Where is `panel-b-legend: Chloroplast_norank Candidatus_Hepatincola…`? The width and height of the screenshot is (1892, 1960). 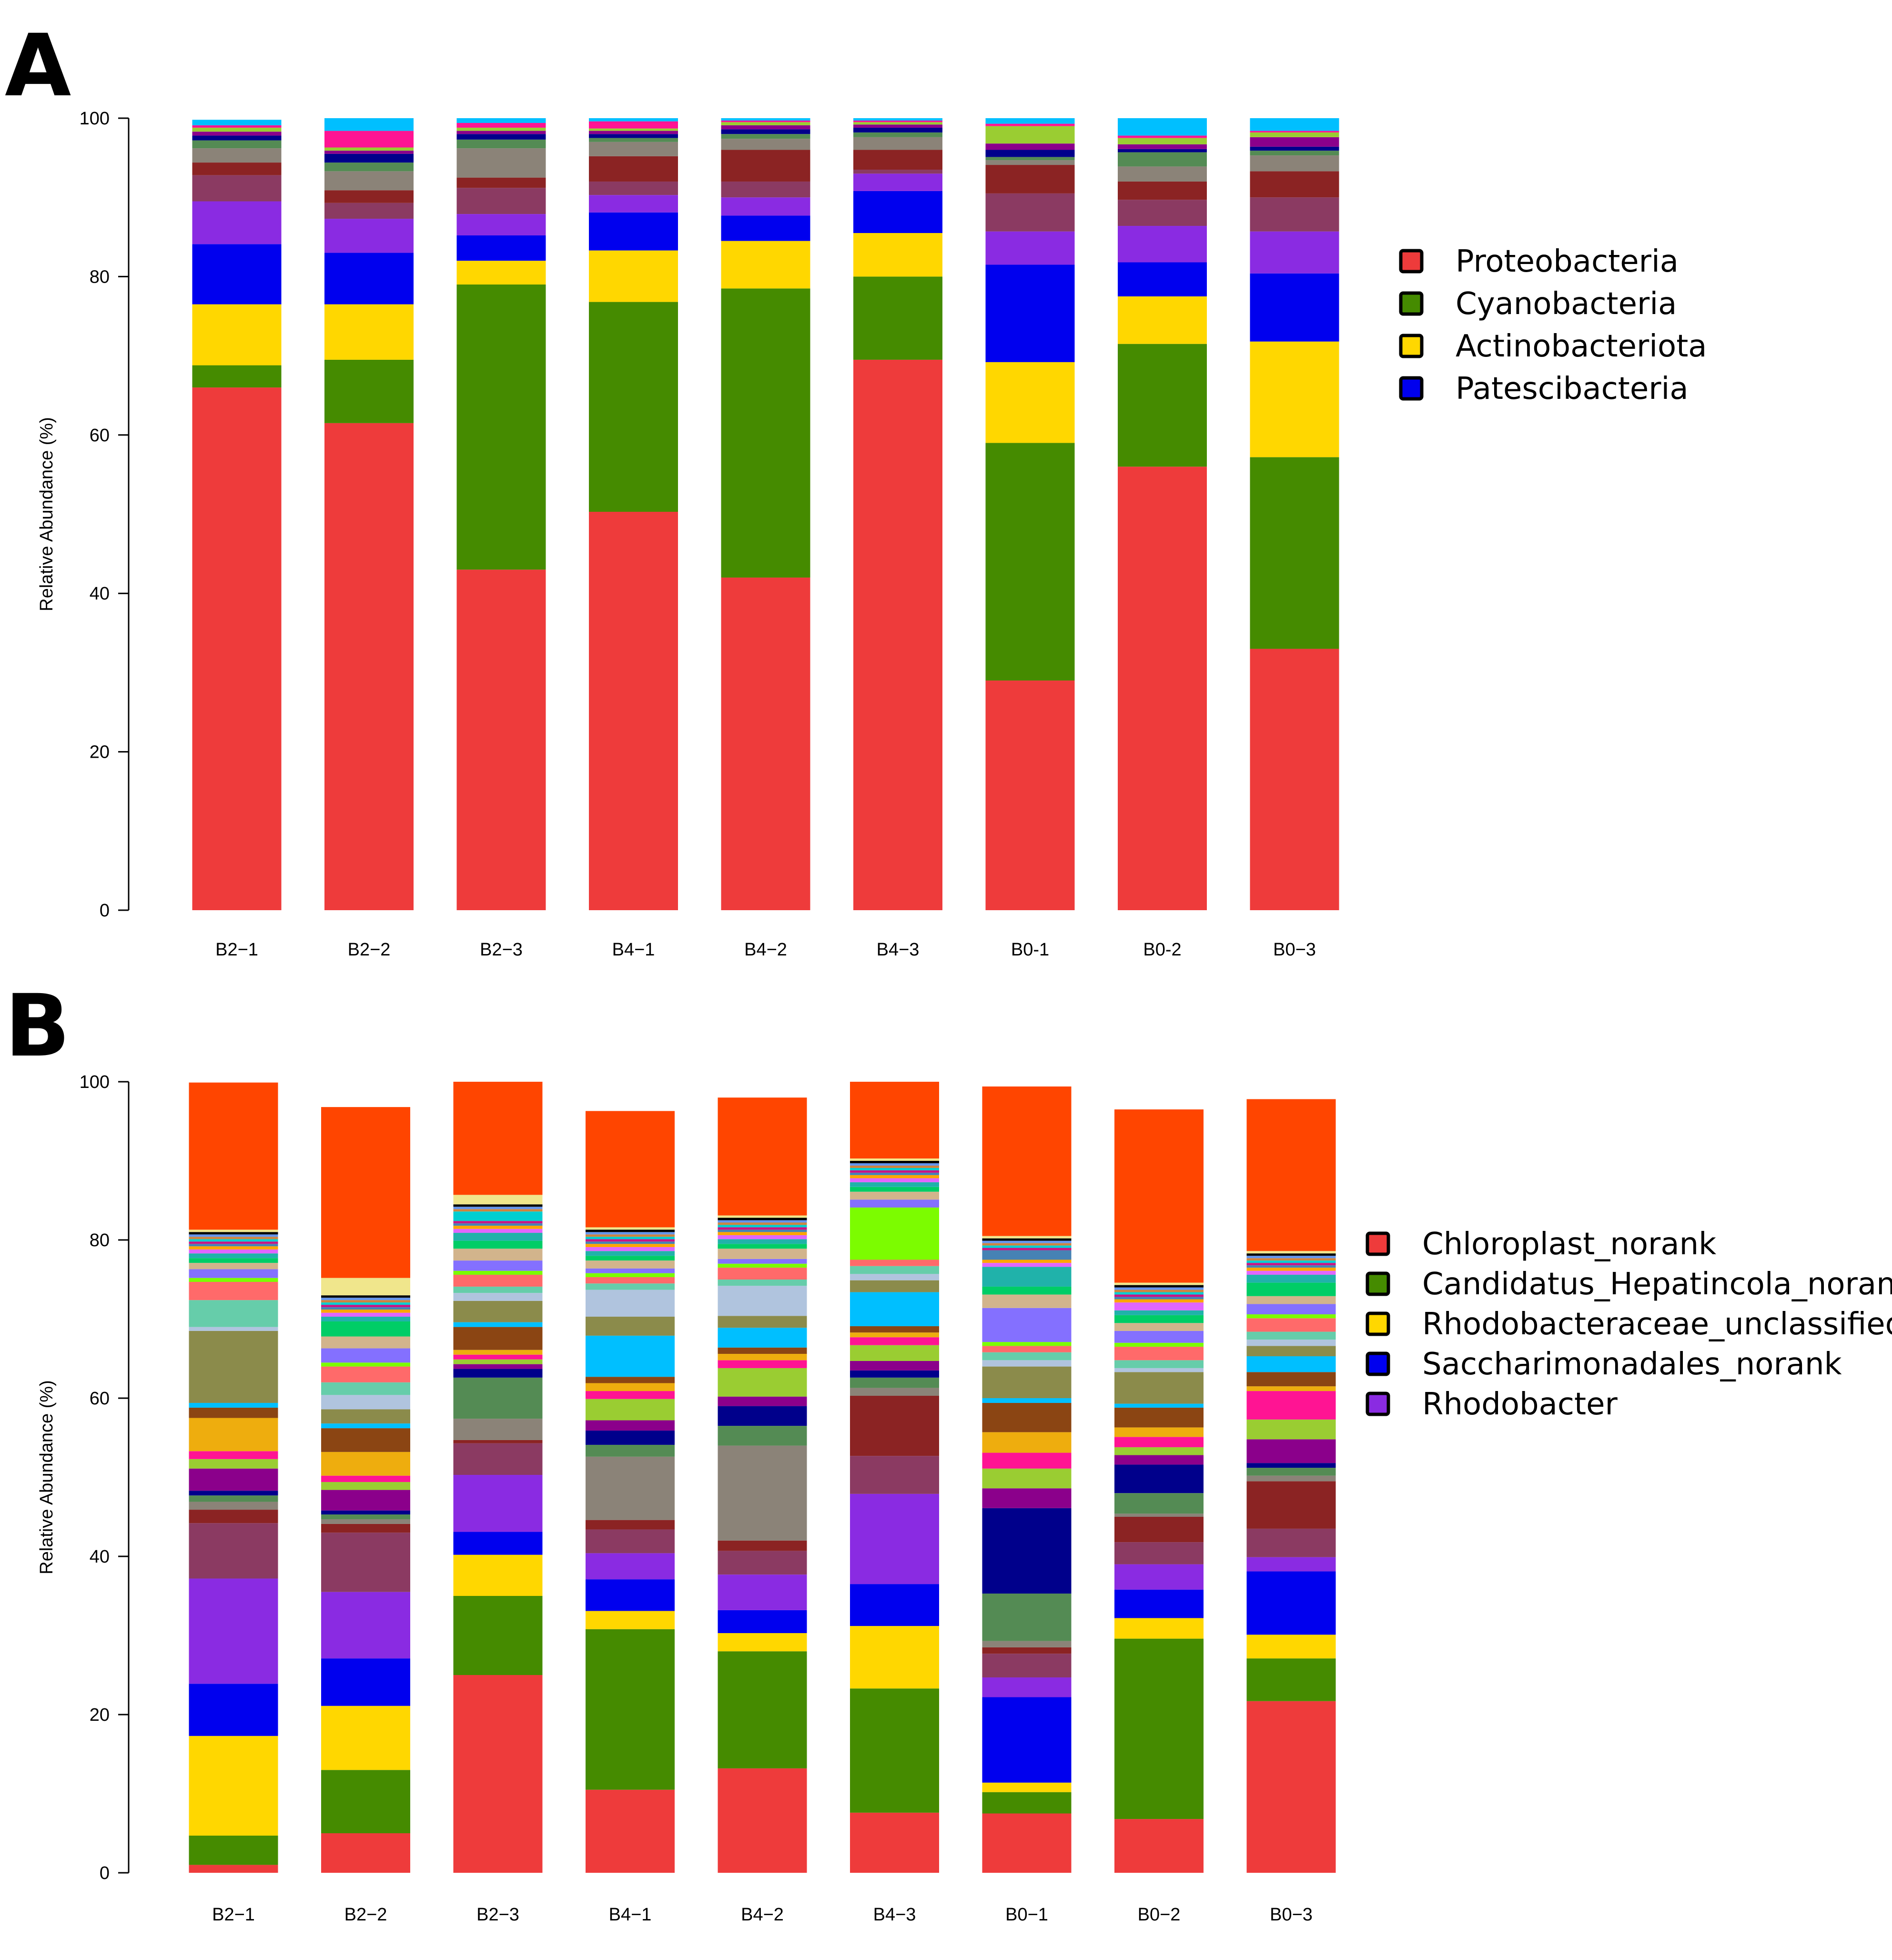
panel-b-legend: Chloroplast_norank Candidatus_Hepatincola… is located at coordinates (1629, 1324).